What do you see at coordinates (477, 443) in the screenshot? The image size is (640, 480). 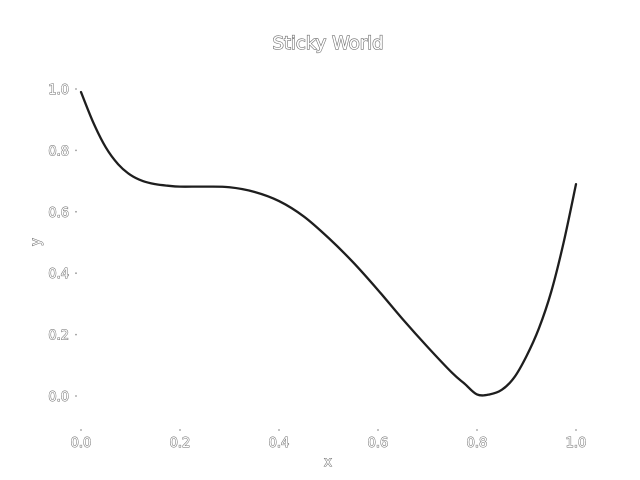 I see `x-tick-label: 0.8` at bounding box center [477, 443].